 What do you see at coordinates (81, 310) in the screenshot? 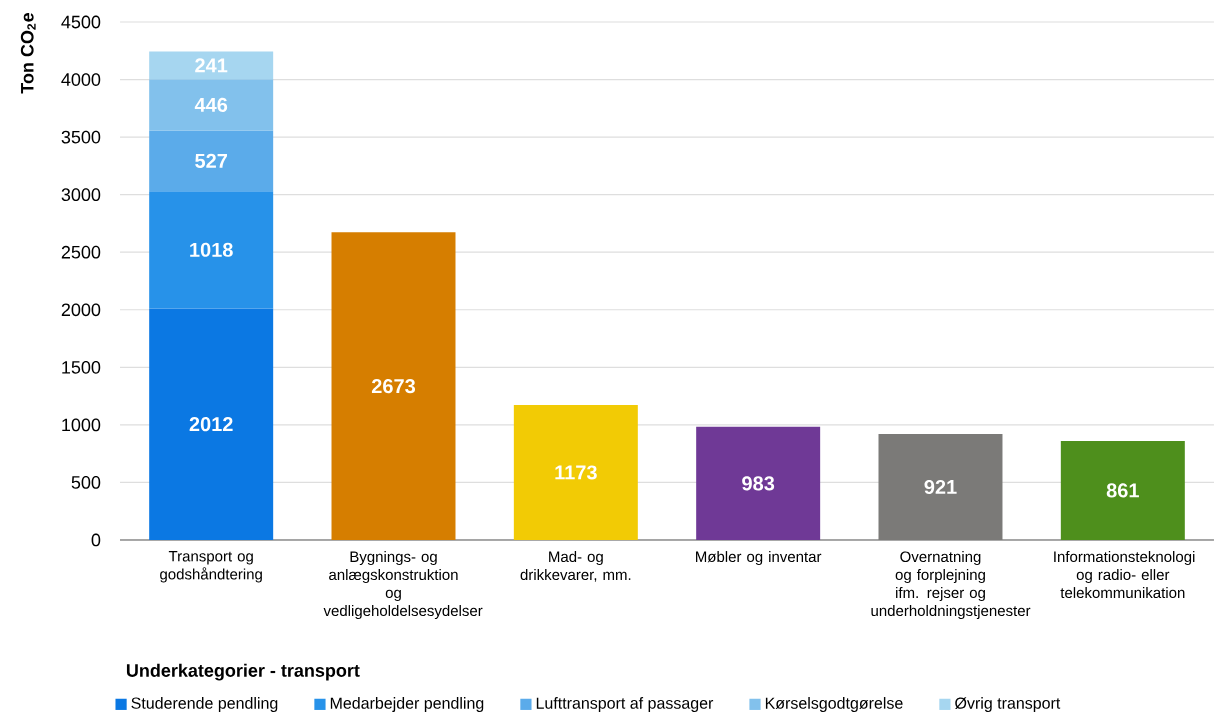
I see `y-tick-label: 2000` at bounding box center [81, 310].